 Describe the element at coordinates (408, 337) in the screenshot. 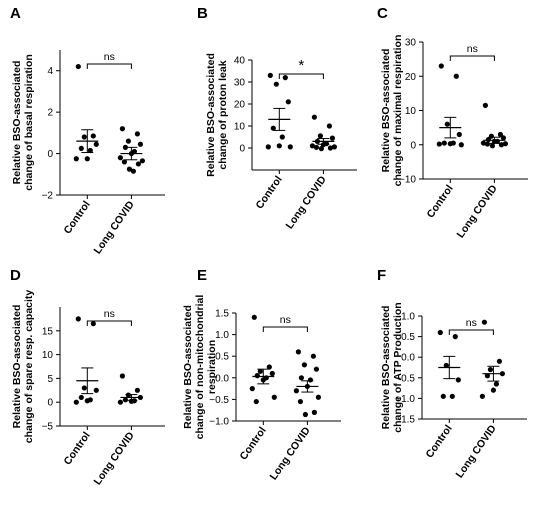

I see `y-tick-label: 0.5` at that location.